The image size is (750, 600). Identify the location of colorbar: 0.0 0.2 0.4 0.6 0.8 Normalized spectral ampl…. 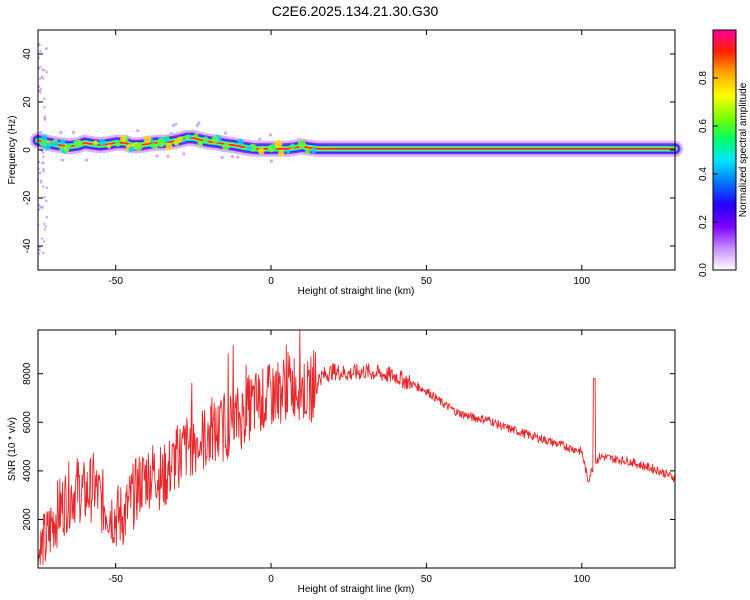
(723, 153).